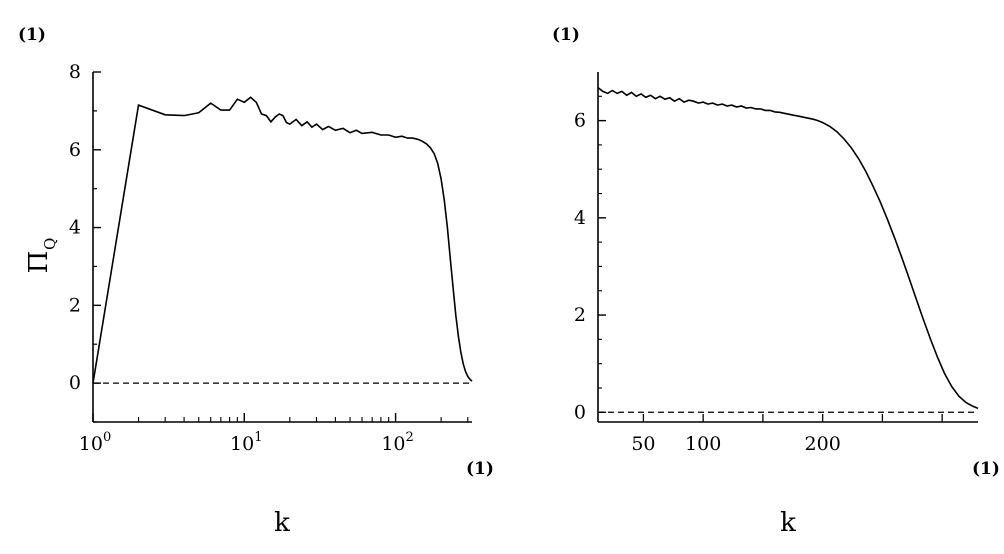 This screenshot has height=554, width=1004. What do you see at coordinates (590, 259) in the screenshot?
I see `right-y-ticks: 0 2 4 6` at bounding box center [590, 259].